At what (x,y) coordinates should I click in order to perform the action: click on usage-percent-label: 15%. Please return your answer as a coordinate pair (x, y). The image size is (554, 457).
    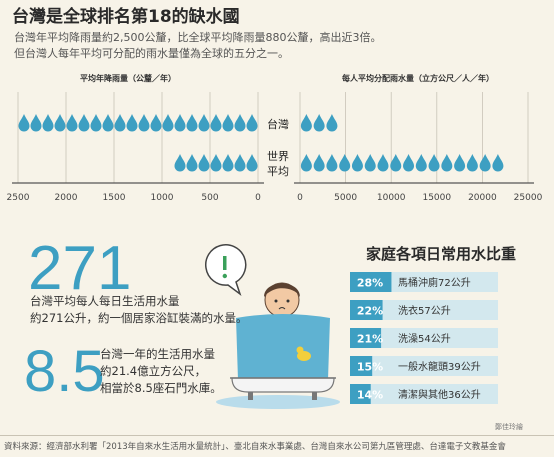
    Looking at the image, I should click on (370, 367).